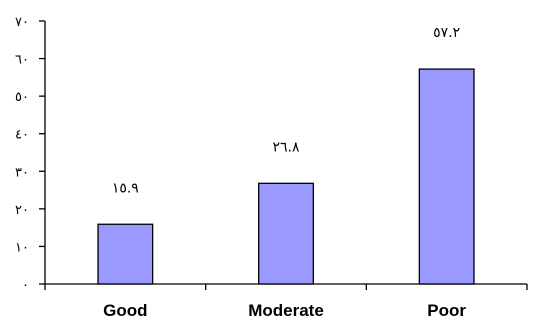 This screenshot has height=326, width=535. I want to click on y-tick-label: ٧٠, so click(22, 22).